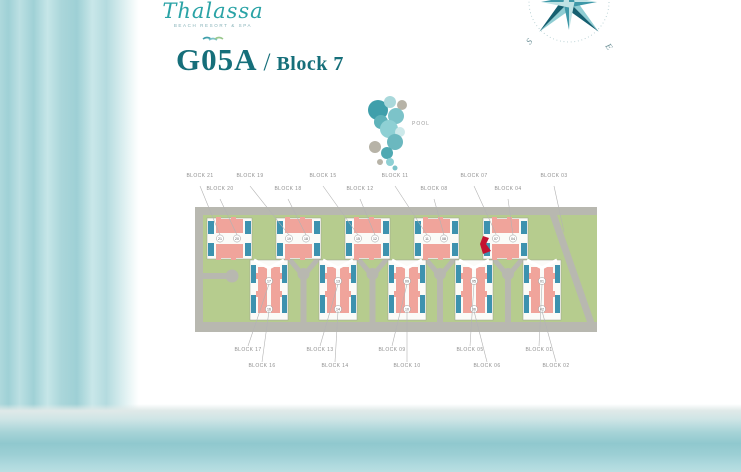 The height and width of the screenshot is (472, 741). What do you see at coordinates (213, 38) in the screenshot?
I see `logo-flourish-icon` at bounding box center [213, 38].